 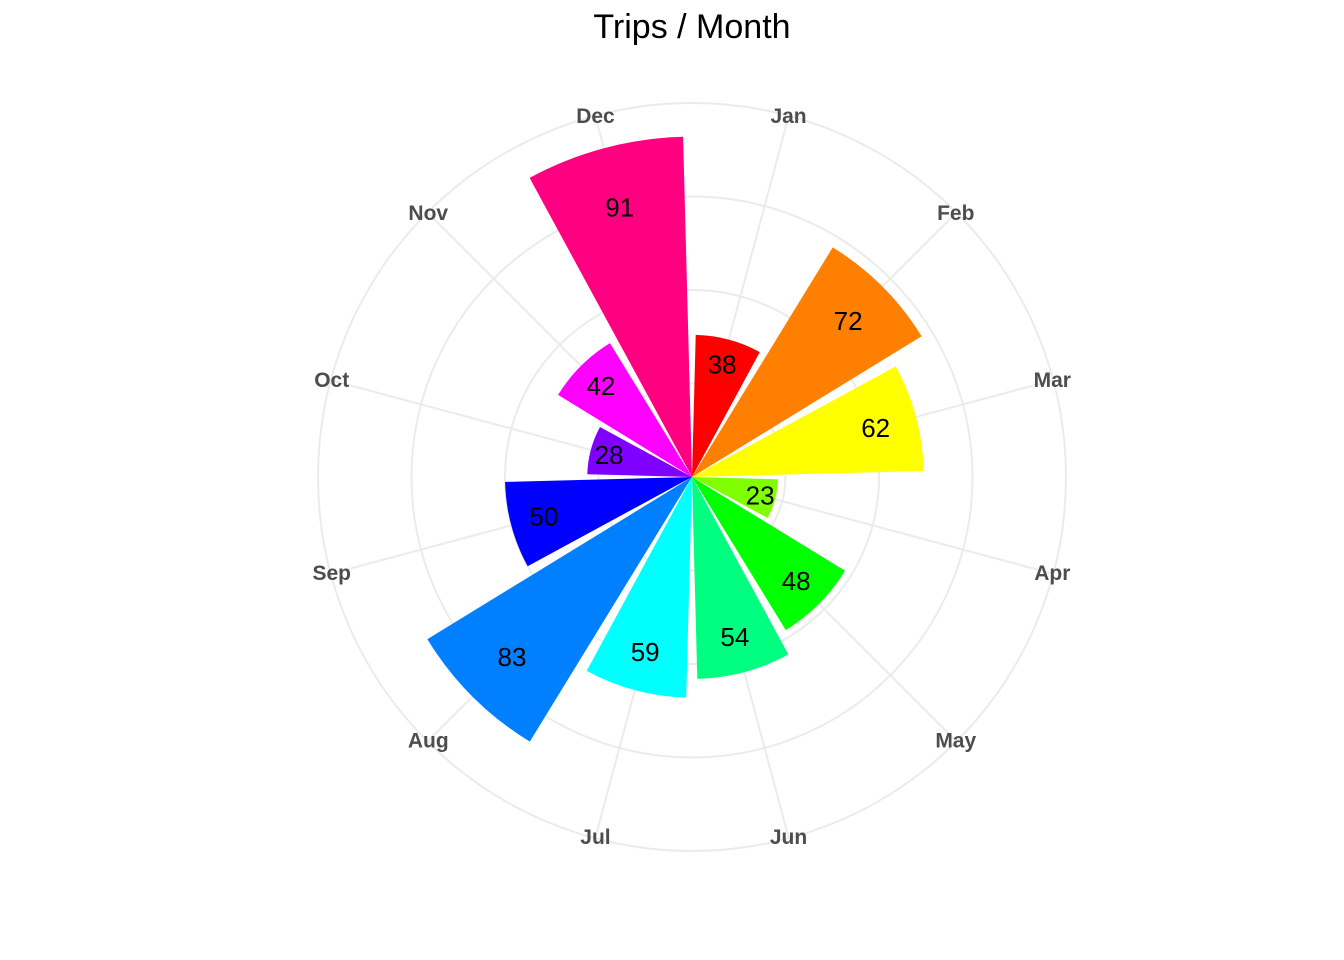 I want to click on axis-tick-label-apr: Apr, so click(x=1052, y=573).